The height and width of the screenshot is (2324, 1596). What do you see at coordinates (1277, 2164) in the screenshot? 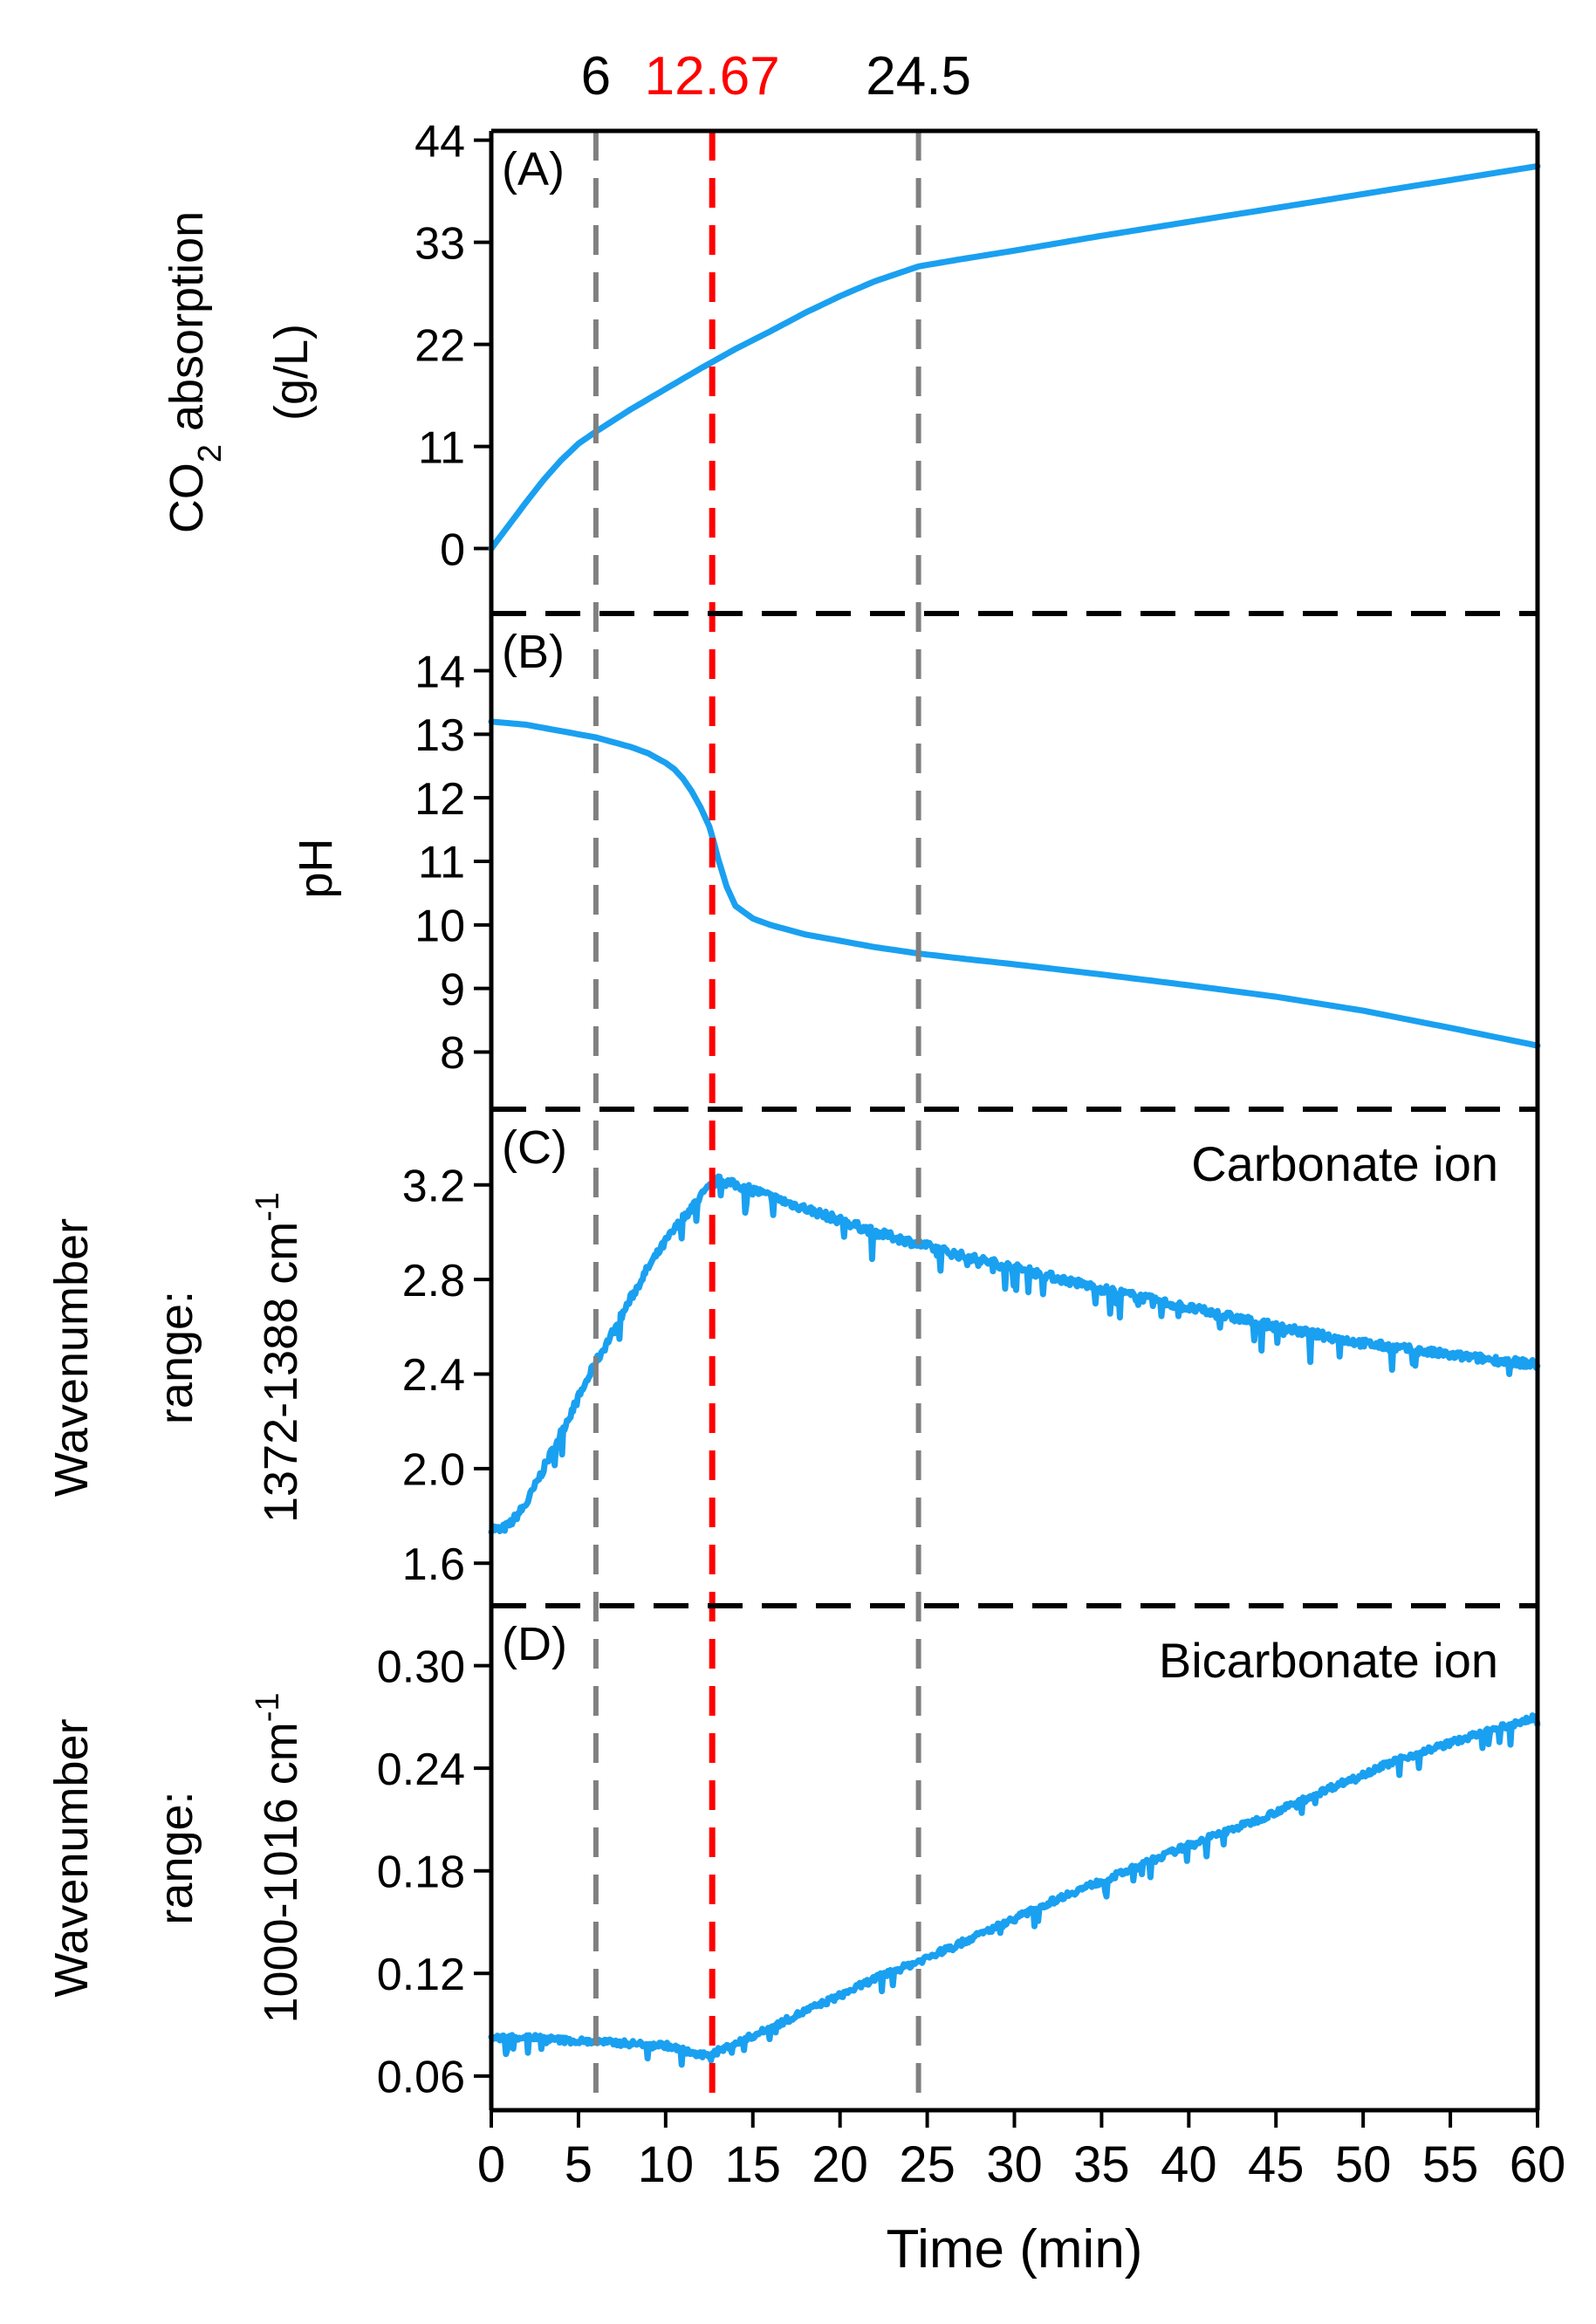
I see `x-tick-label: 45` at bounding box center [1277, 2164].